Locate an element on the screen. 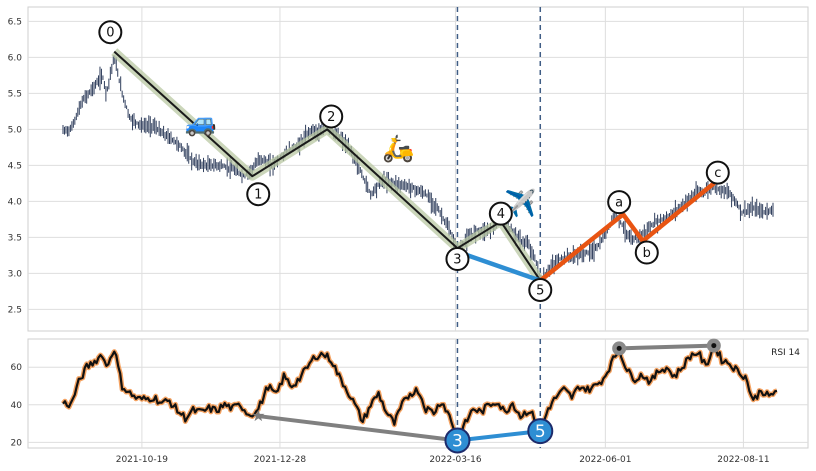 This screenshot has width=816, height=471. price-y-tick-label: 4.0 is located at coordinates (15, 202).